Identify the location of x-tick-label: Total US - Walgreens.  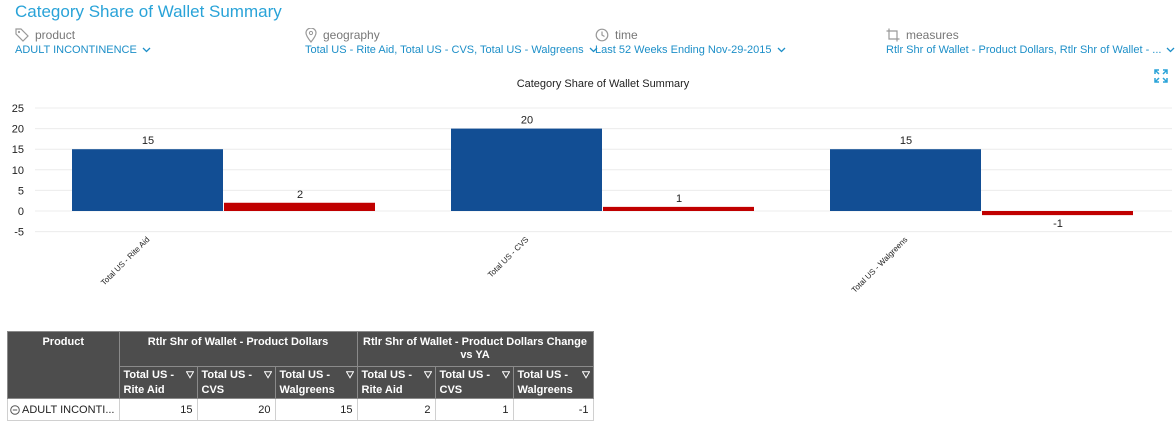
(880, 265).